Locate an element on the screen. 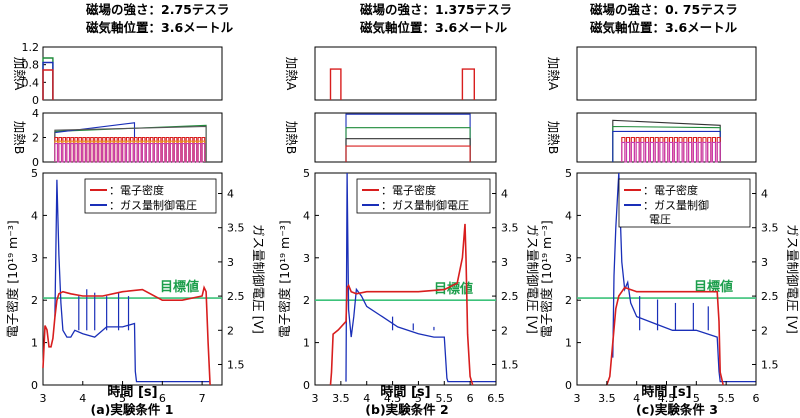  heating-a-ytick-label: 0 is located at coordinates (35, 100).